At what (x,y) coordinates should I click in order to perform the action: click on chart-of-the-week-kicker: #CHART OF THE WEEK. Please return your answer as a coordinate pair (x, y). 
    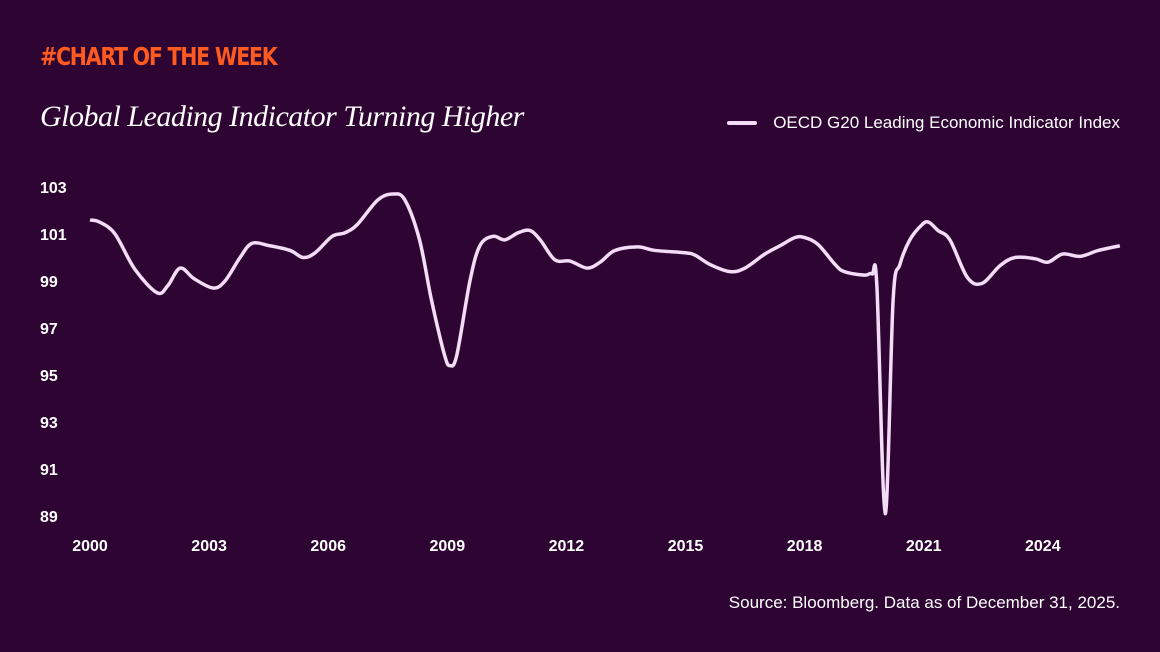
    Looking at the image, I should click on (159, 56).